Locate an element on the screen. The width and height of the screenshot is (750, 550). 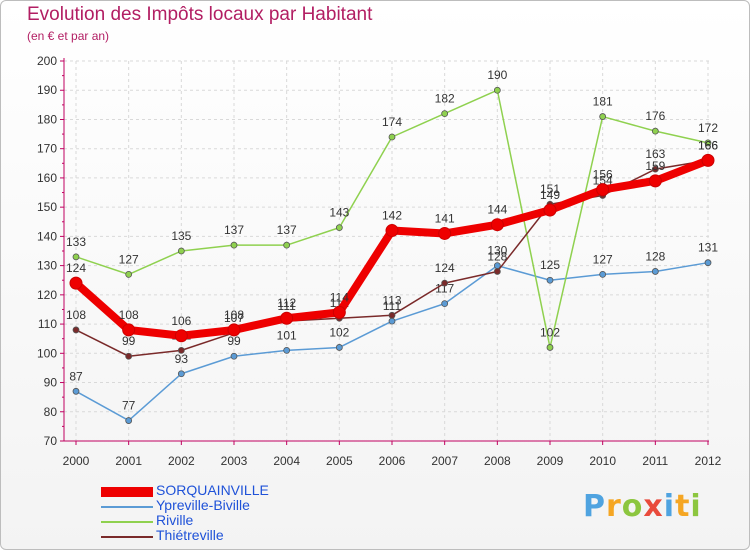
y-tick-label: 130 is located at coordinates (47, 266).